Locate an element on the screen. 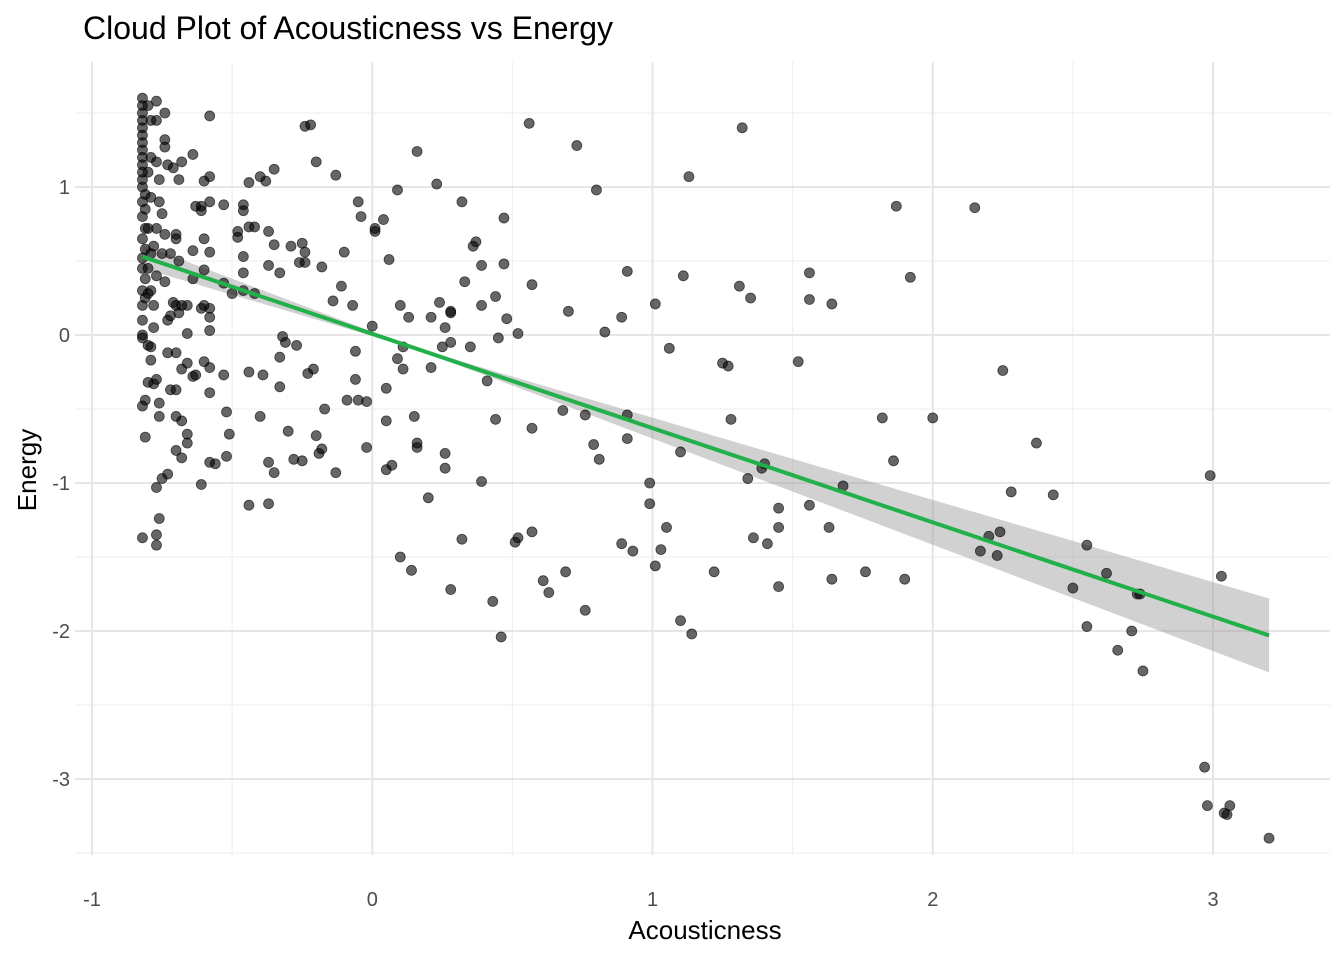  y-tick-label: -1 is located at coordinates (61, 484).